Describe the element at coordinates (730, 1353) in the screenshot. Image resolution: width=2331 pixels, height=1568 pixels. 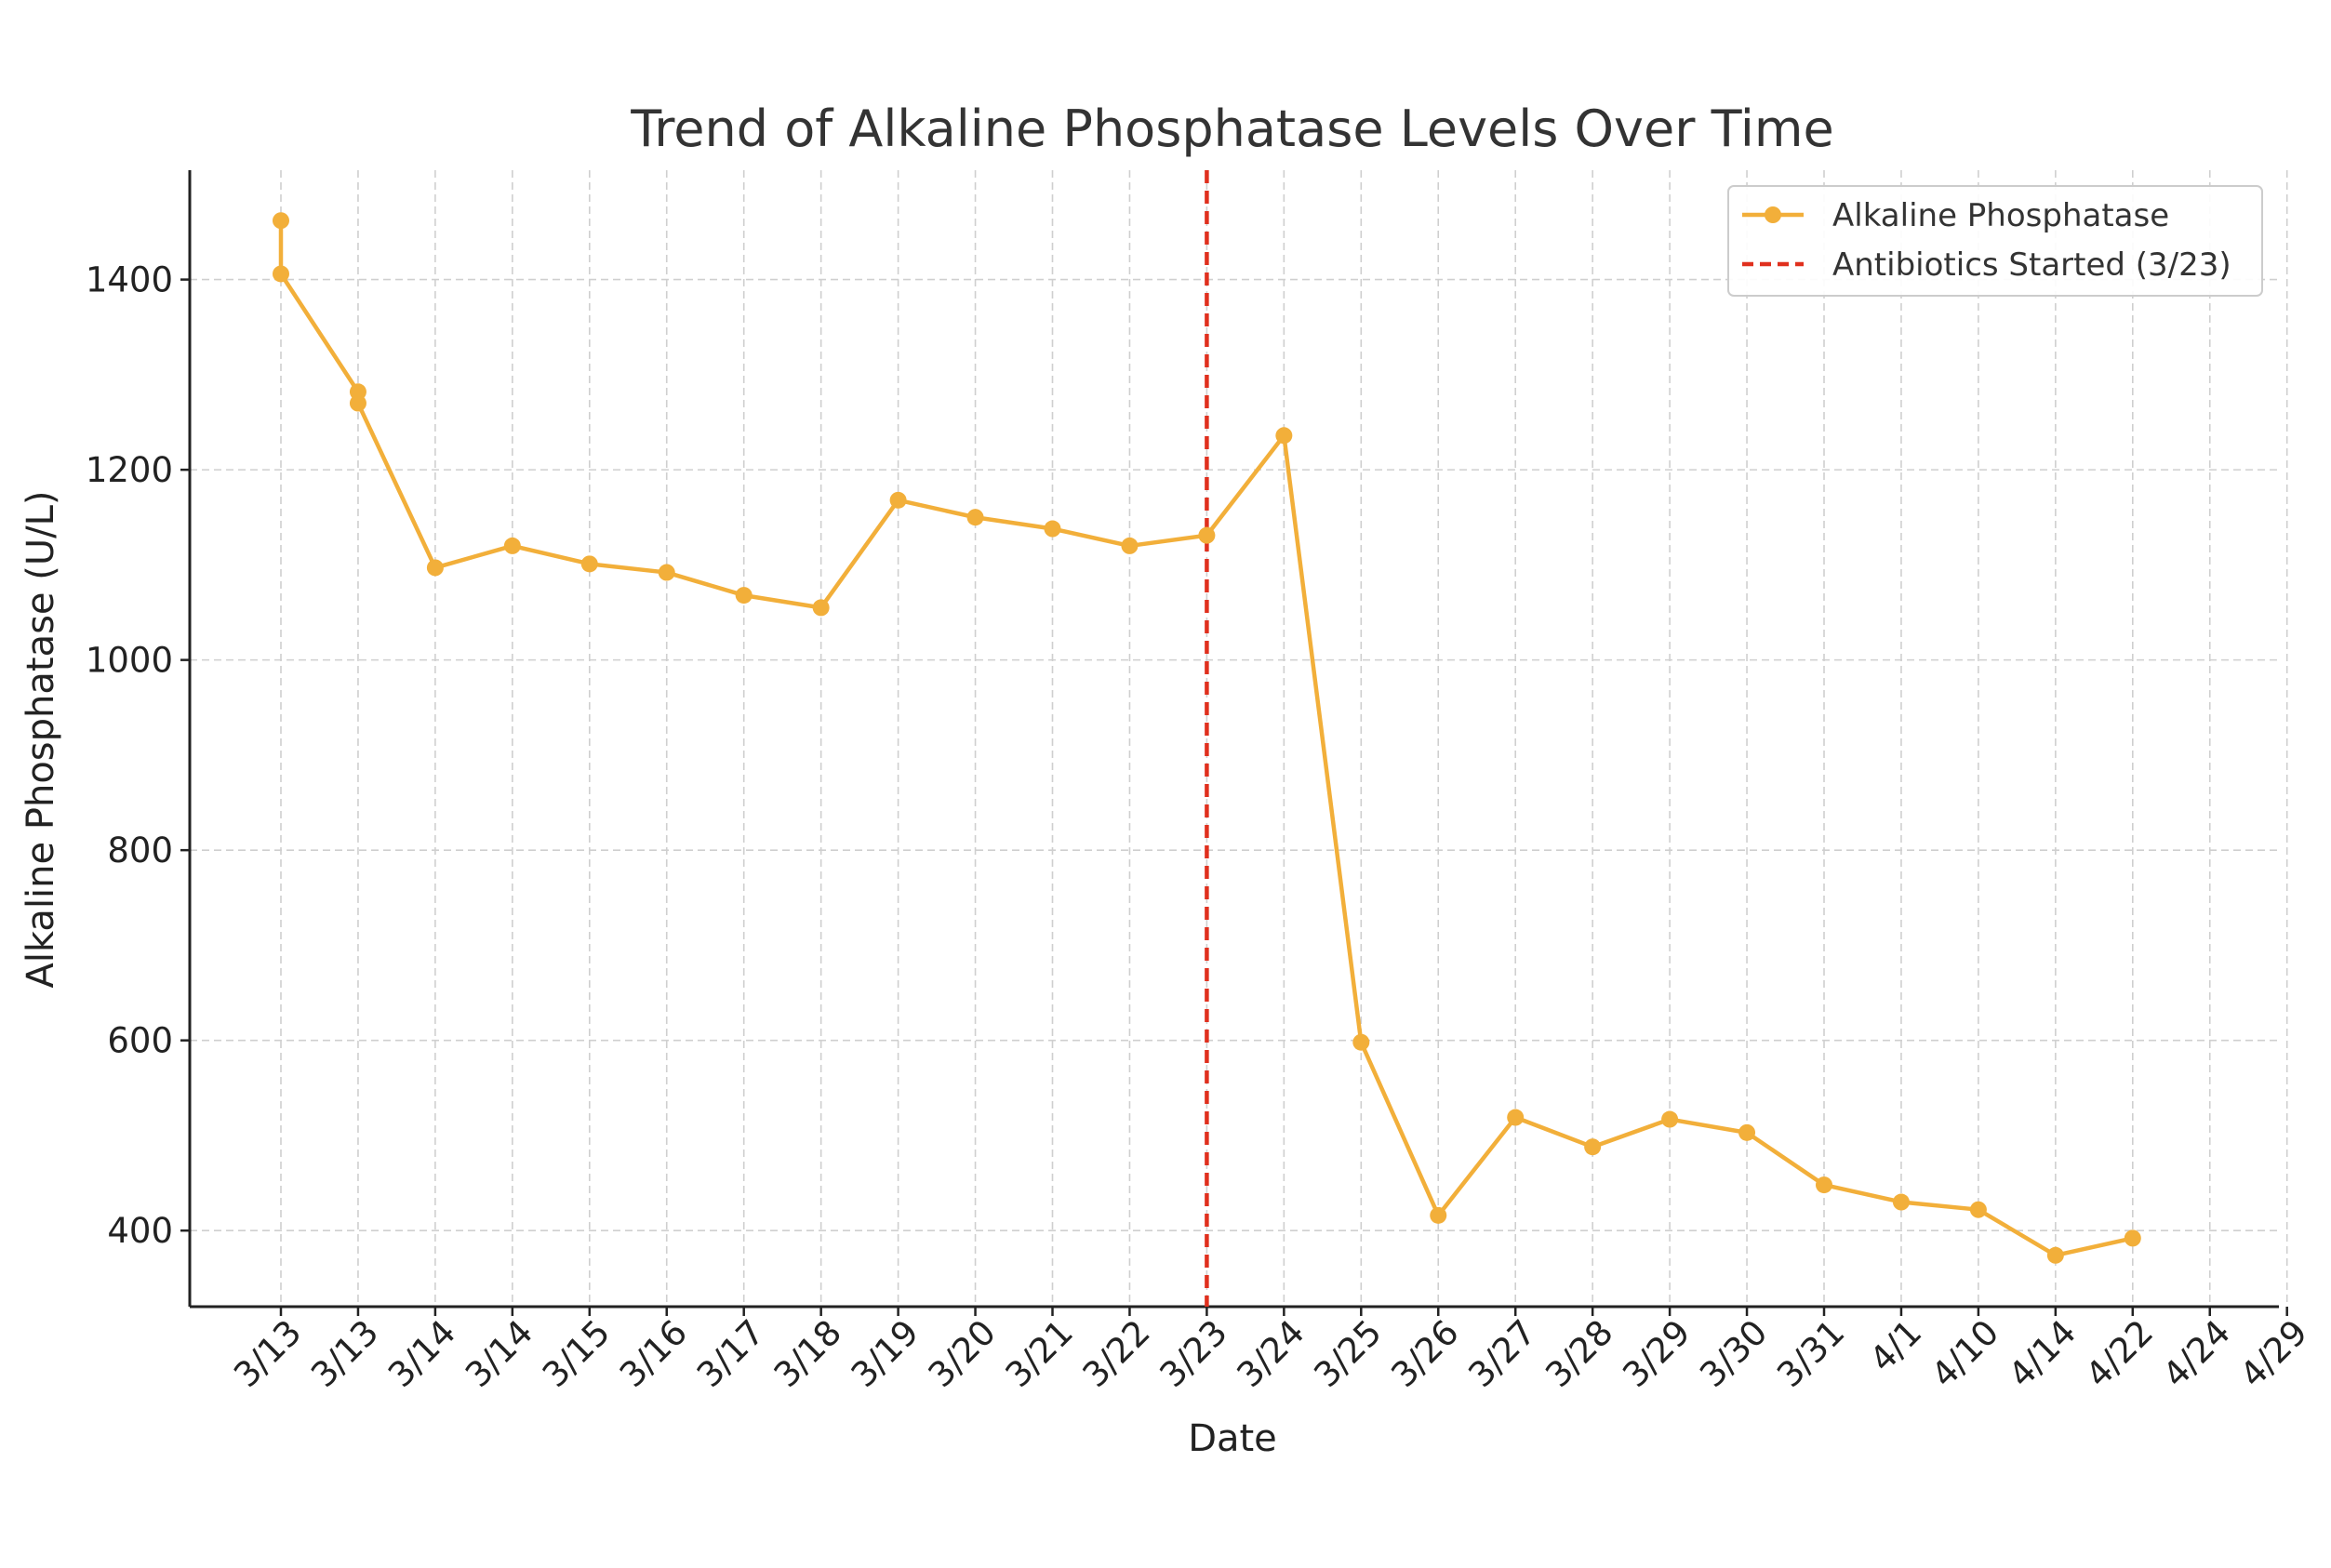
I see `x-tick-label: 3/17` at that location.